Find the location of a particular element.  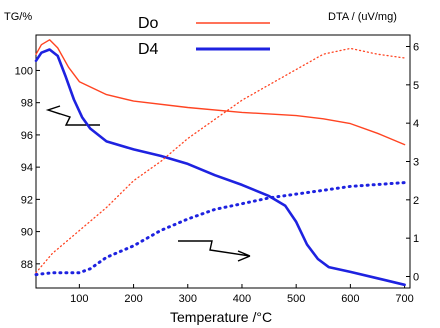

y-right-tick-label: 1 is located at coordinates (416, 239).